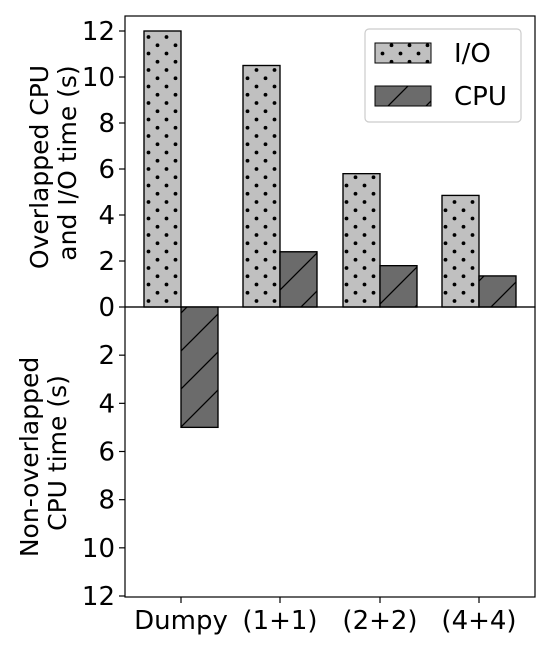  Describe the element at coordinates (57, 453) in the screenshot. I see `bottom-y-axis-label-line2: CPU time (s)` at that location.